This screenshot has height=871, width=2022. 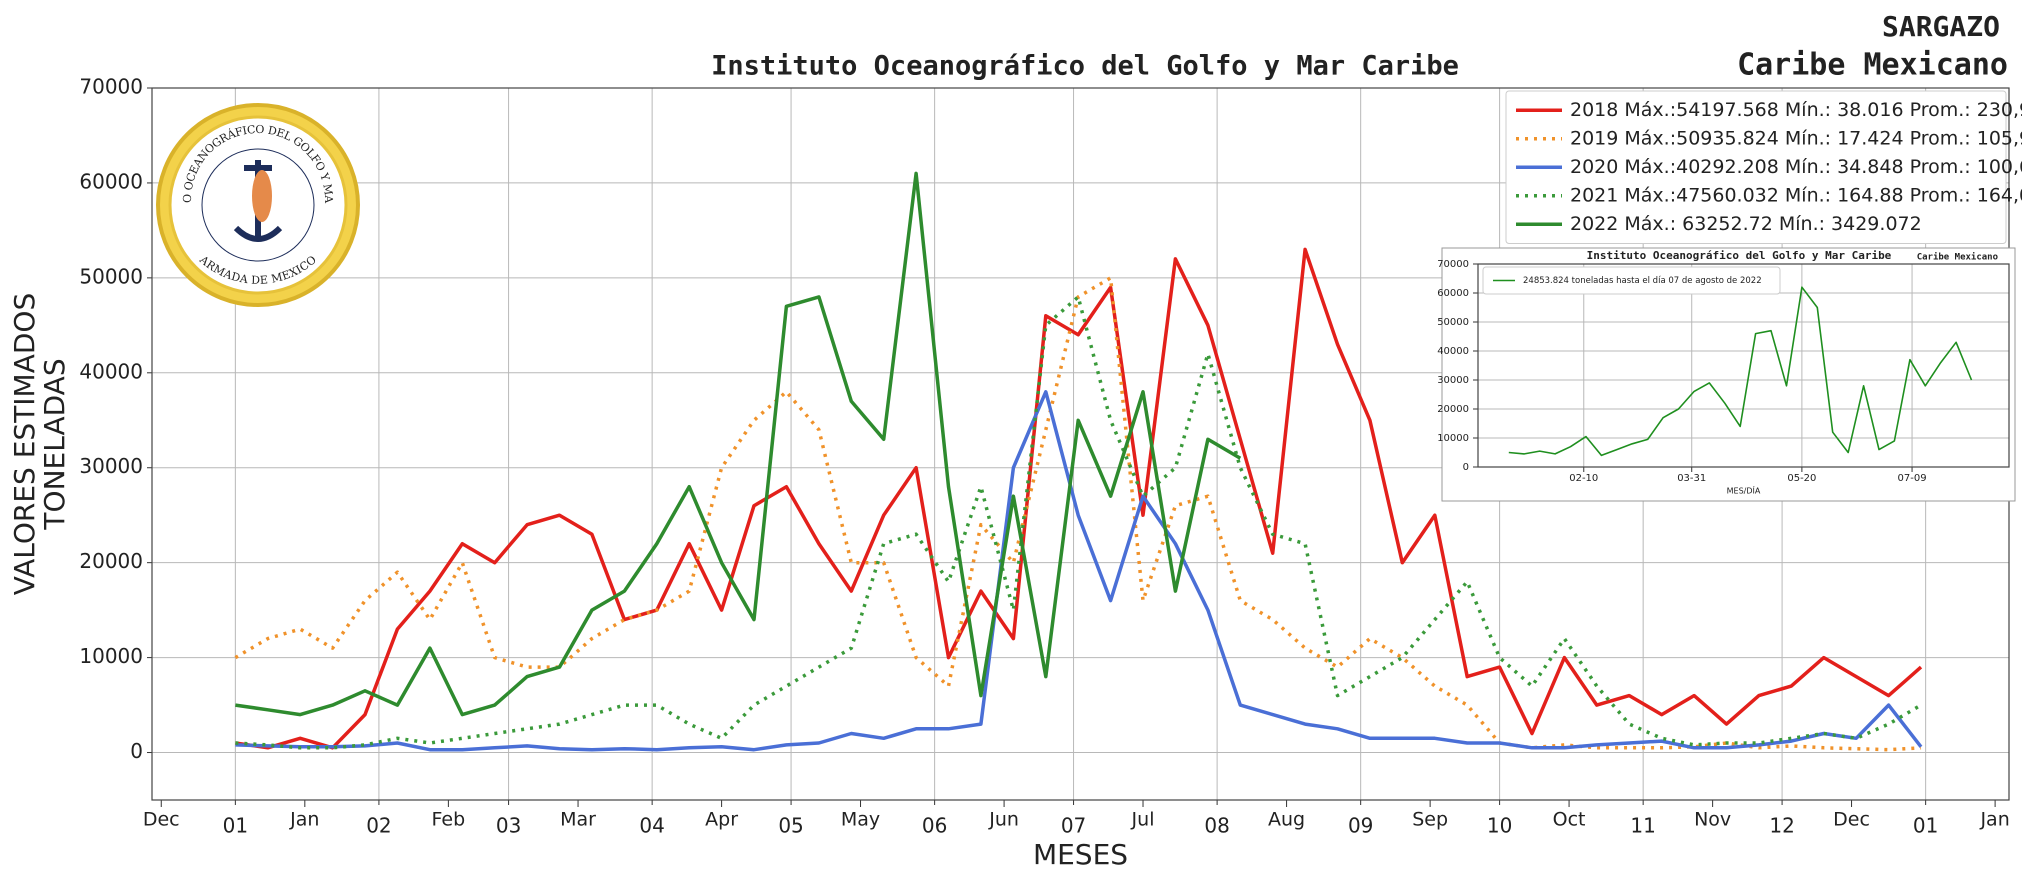 I want to click on x-axis-label: MESES, so click(x=1080, y=854).